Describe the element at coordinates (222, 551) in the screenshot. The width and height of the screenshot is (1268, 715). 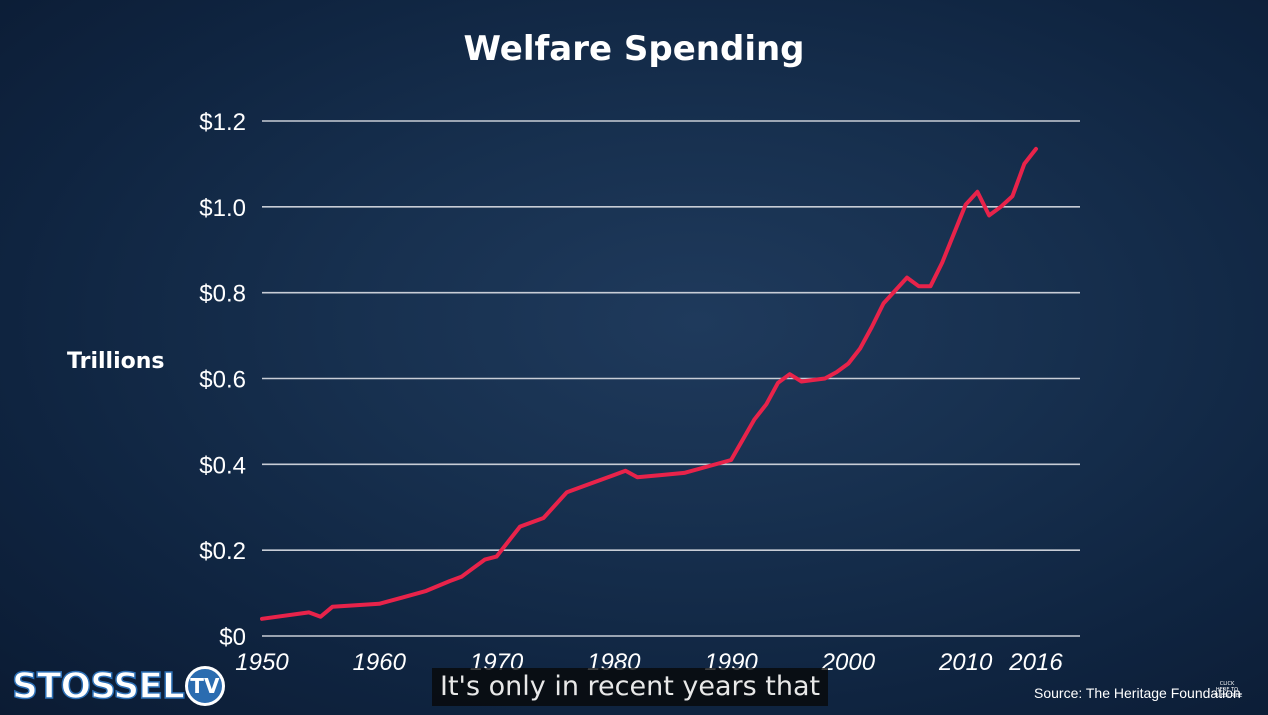
I see `y-tick-label: $0.2` at that location.